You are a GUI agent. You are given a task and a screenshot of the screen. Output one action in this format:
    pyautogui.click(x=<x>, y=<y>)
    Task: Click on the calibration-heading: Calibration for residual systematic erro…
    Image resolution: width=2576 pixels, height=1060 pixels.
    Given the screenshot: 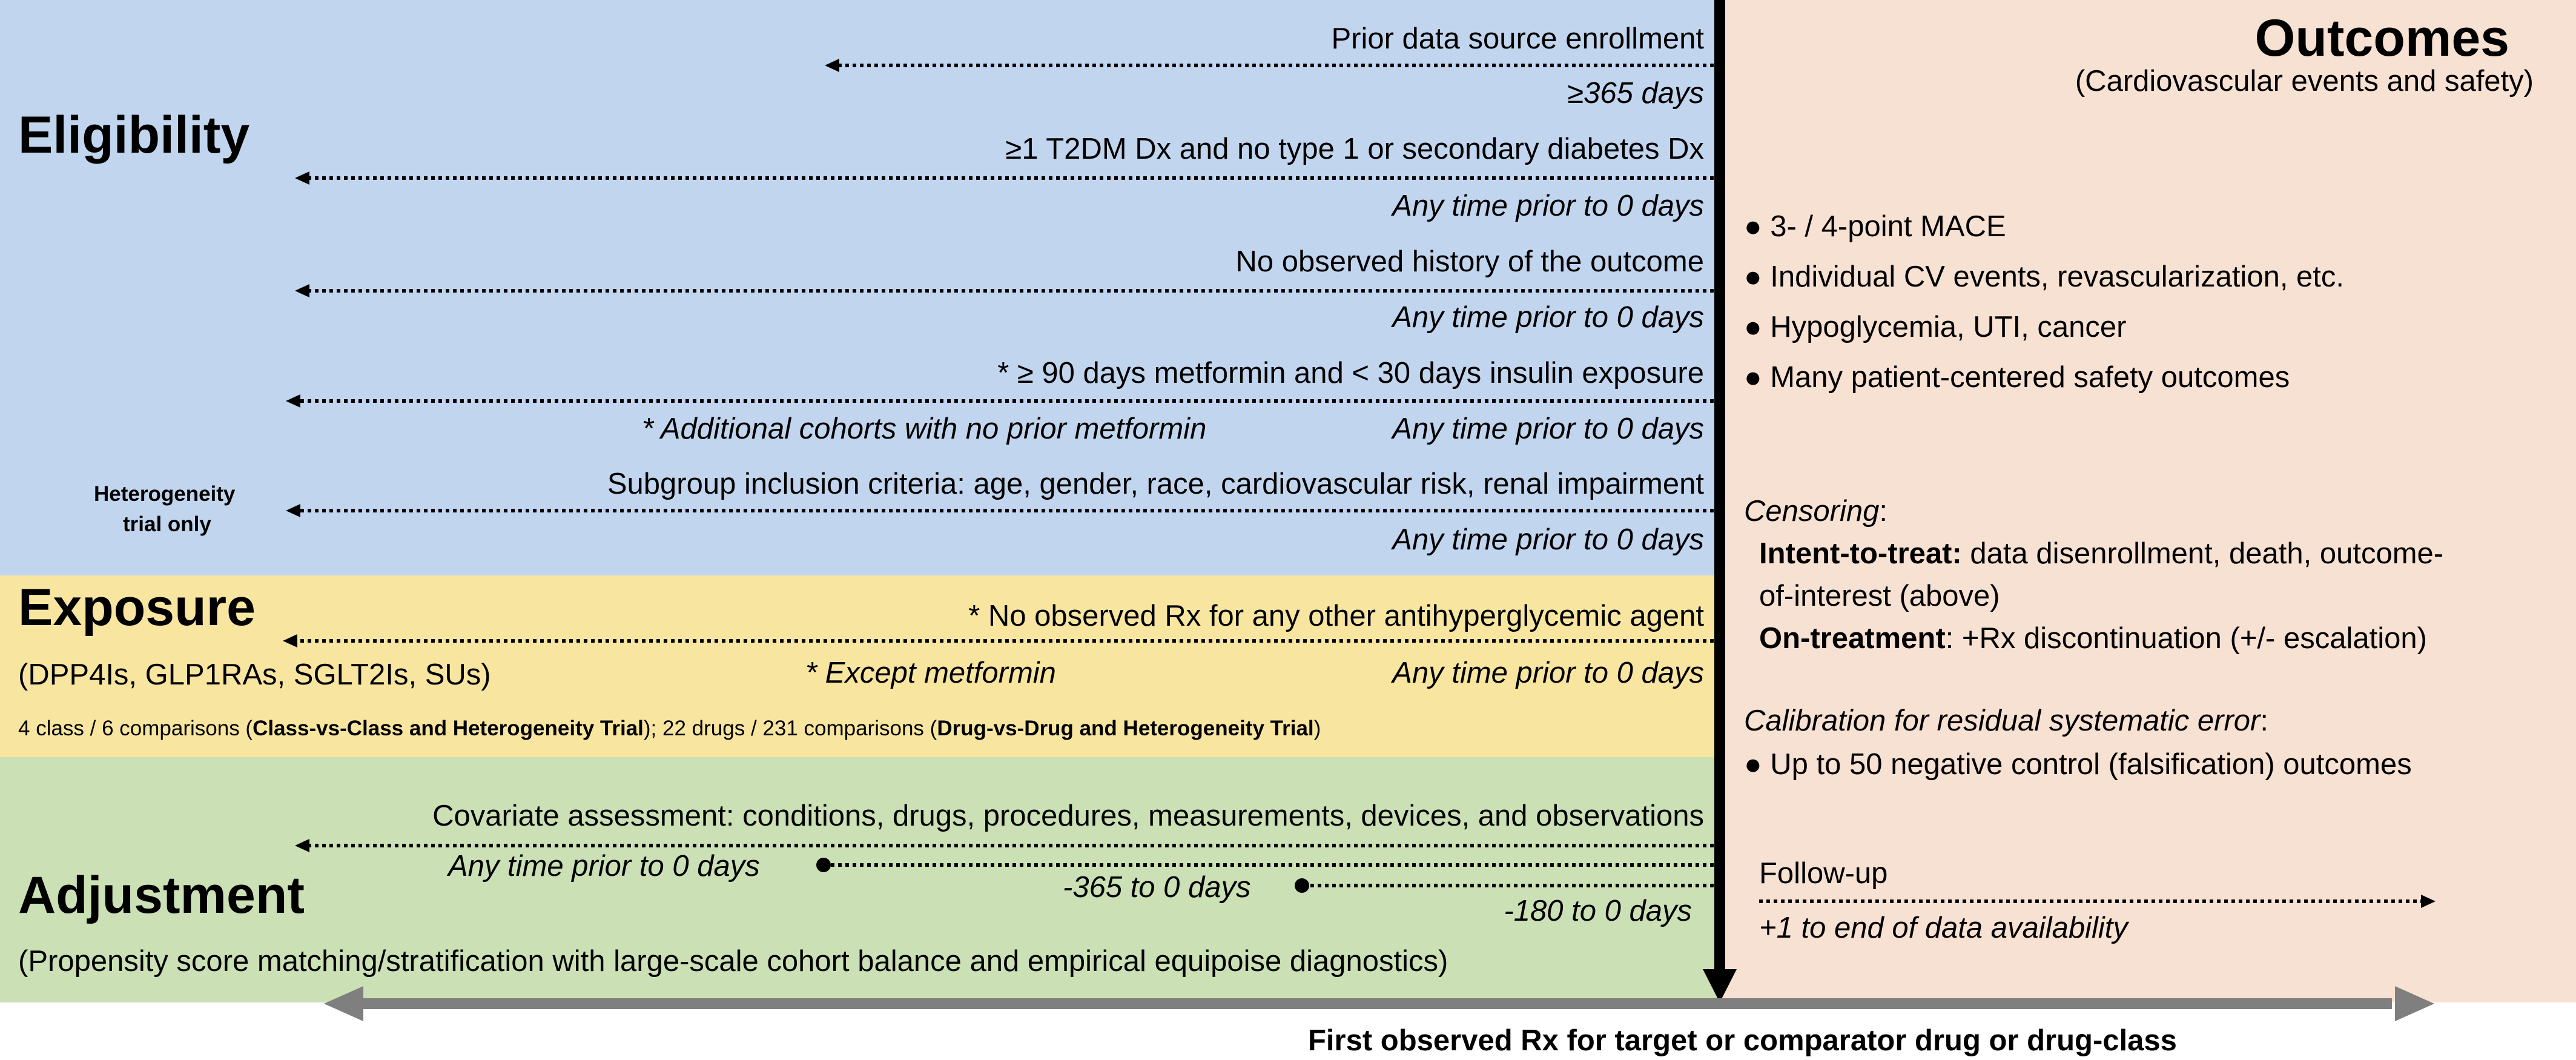 What is the action you would take?
    pyautogui.click(x=2006, y=721)
    